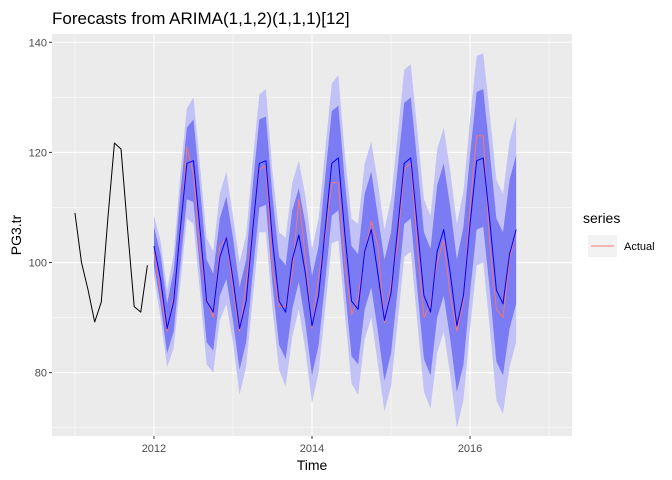 This screenshot has height=480, width=672. What do you see at coordinates (38, 264) in the screenshot?
I see `y-tick-label: 100` at bounding box center [38, 264].